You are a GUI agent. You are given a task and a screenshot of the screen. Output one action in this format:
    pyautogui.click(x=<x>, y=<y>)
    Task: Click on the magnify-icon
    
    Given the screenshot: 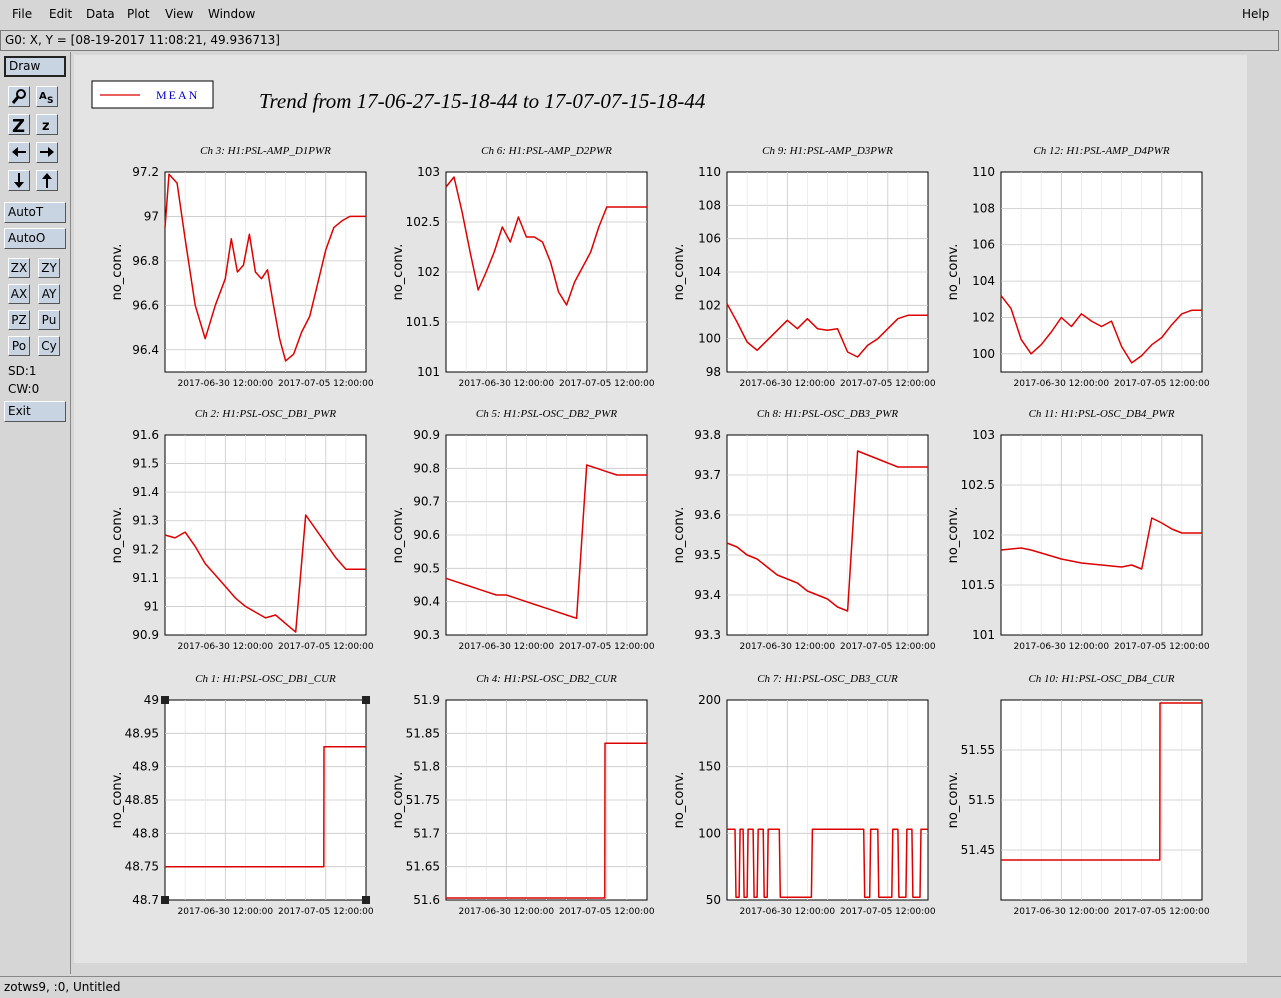 What is the action you would take?
    pyautogui.click(x=19, y=96)
    